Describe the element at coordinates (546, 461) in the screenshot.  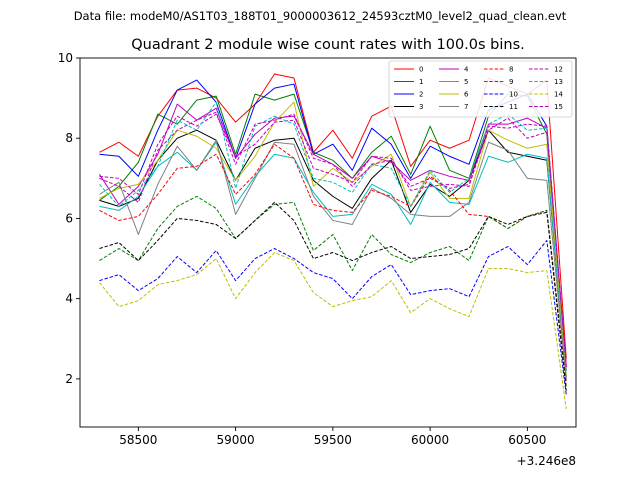
I see `x-axis-offset-label: +3.246e8` at that location.